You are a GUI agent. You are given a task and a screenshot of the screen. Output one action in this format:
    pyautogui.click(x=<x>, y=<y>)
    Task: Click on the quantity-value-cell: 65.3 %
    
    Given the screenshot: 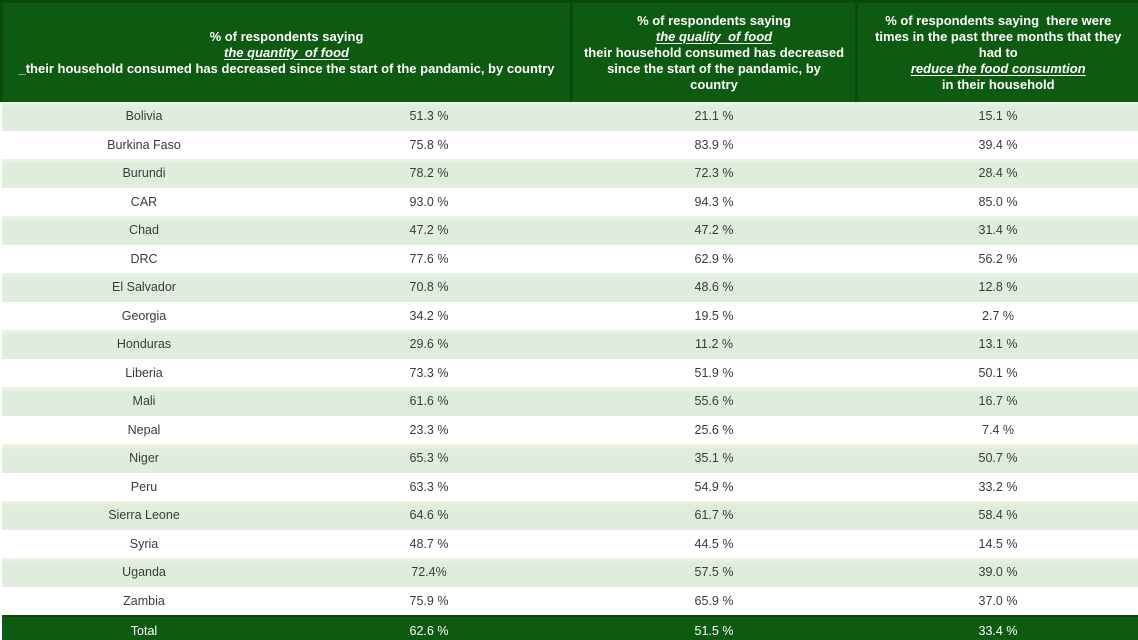 What is the action you would take?
    pyautogui.click(x=429, y=458)
    